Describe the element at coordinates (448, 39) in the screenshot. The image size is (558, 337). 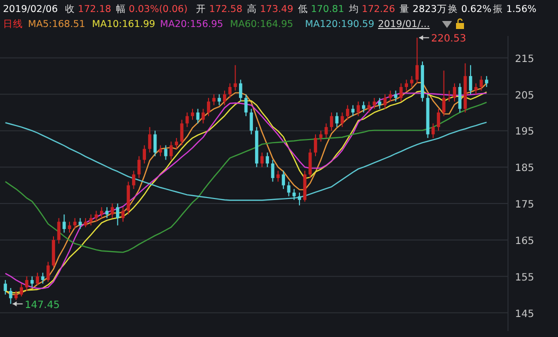
I see `annotation: 220.53` at that location.